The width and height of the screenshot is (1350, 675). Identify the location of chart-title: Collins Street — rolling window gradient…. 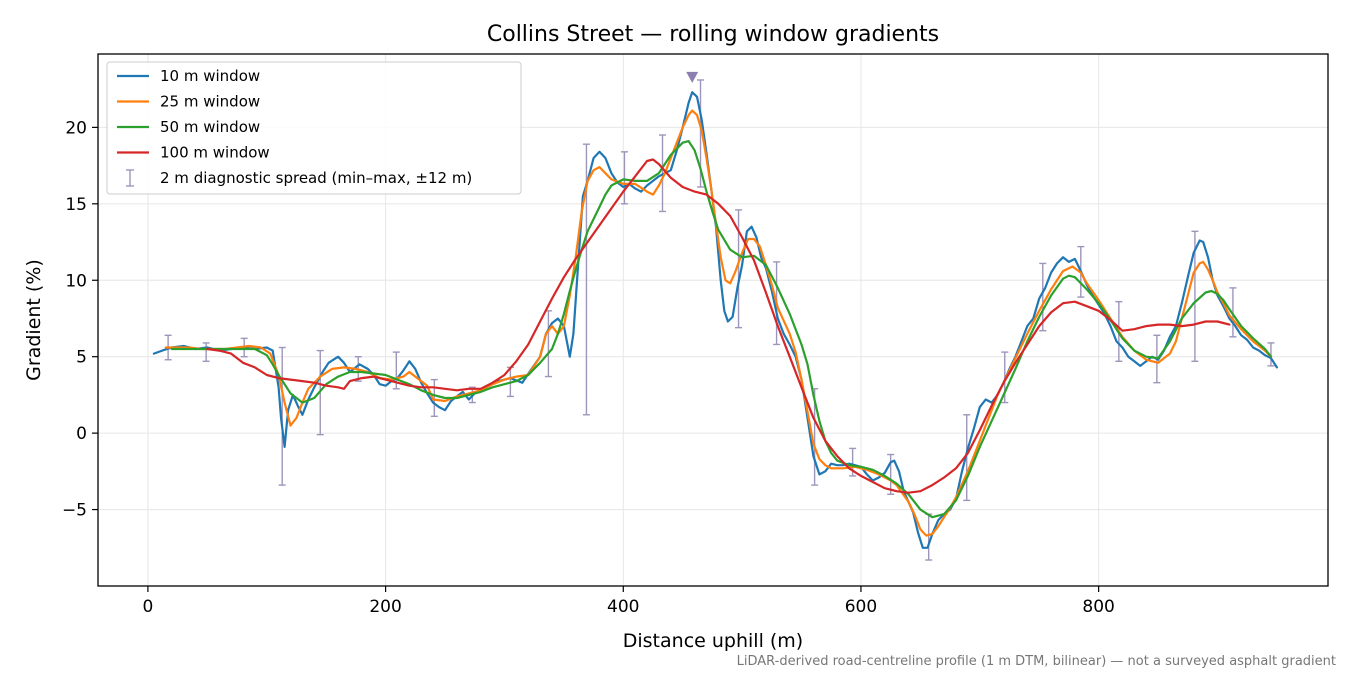
(713, 34).